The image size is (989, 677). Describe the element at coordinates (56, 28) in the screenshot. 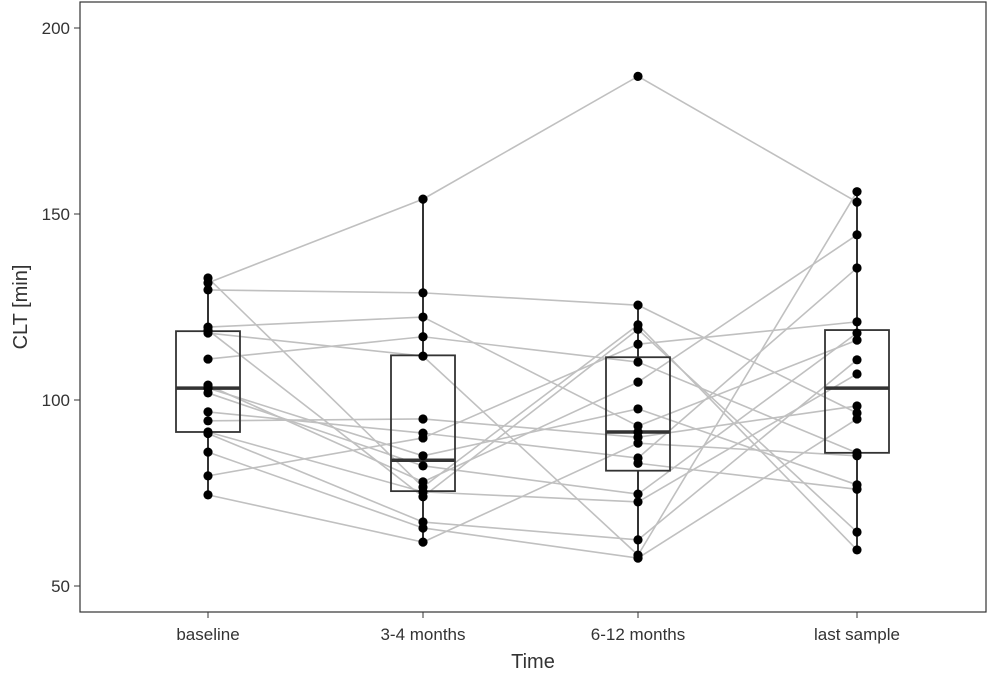

I see `y-tick-label: 200` at that location.